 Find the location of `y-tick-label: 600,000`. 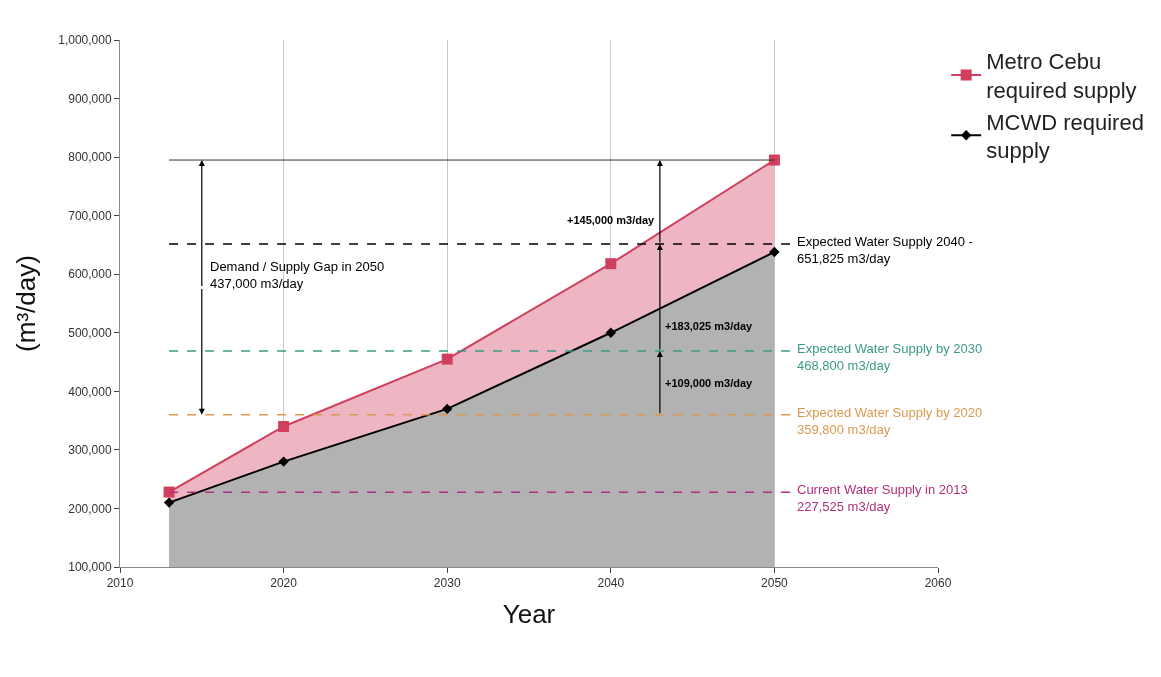

y-tick-label: 600,000 is located at coordinates (90, 274).